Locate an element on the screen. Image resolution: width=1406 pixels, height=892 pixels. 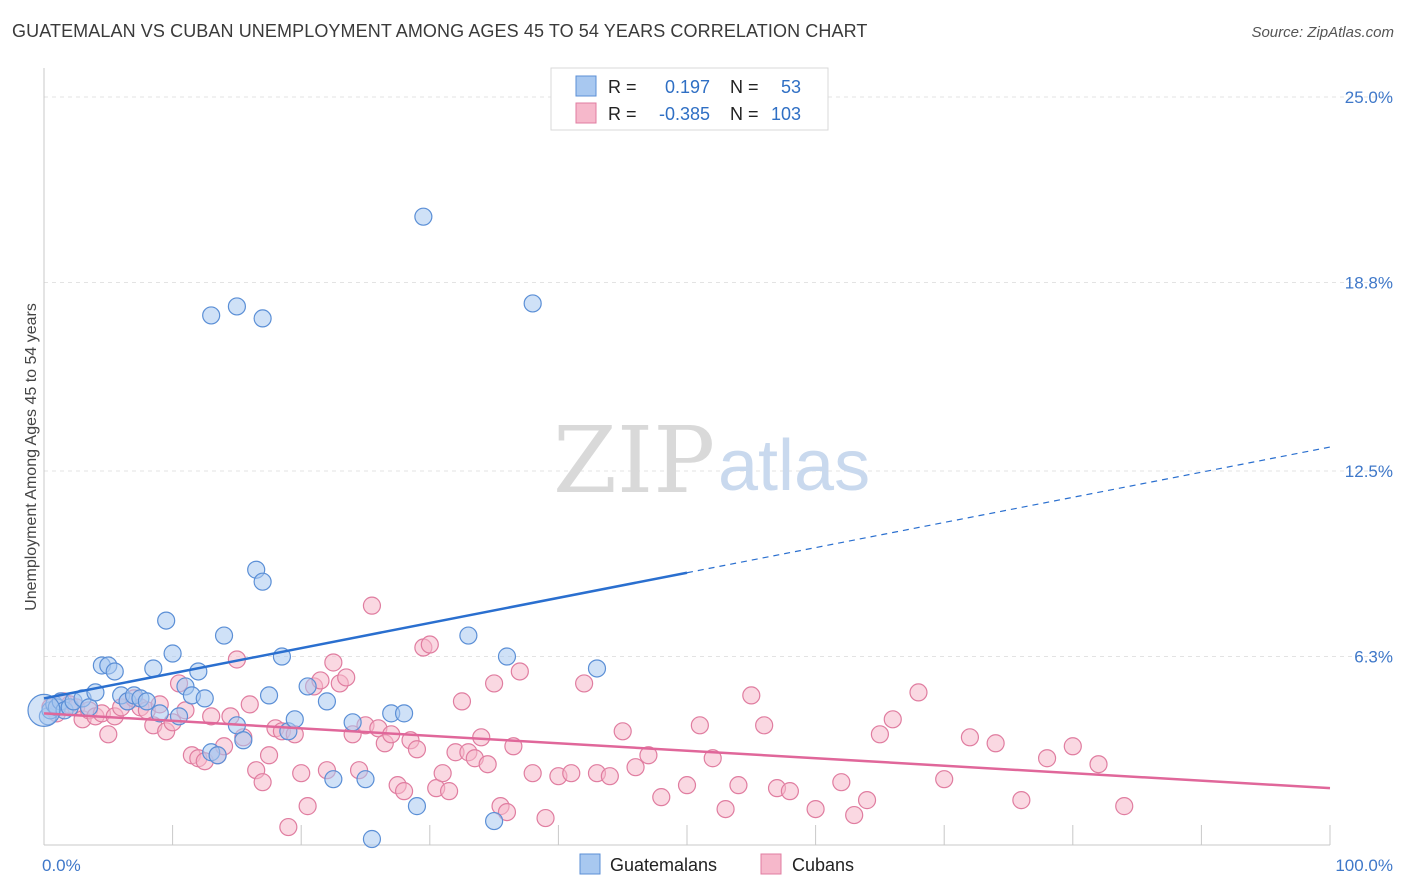
guatemalans-cluster-point is located at coordinates (44, 710).